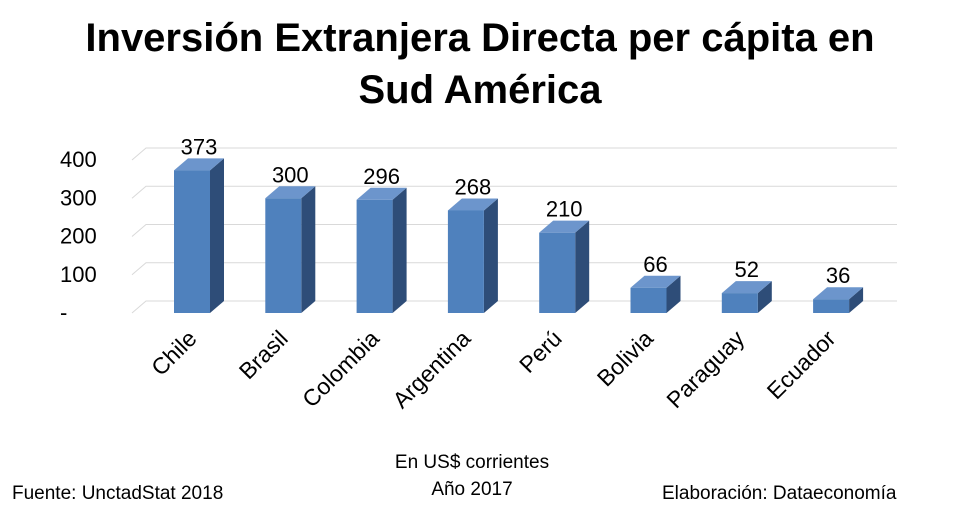  I want to click on chart-subtitle-year: Año 2017, so click(472, 489).